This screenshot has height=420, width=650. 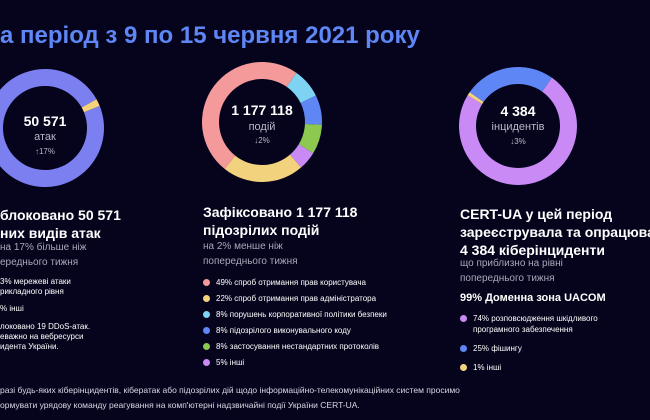 What do you see at coordinates (39, 262) in the screenshot?
I see `attacks-sub-2: ереднього тижня` at bounding box center [39, 262].